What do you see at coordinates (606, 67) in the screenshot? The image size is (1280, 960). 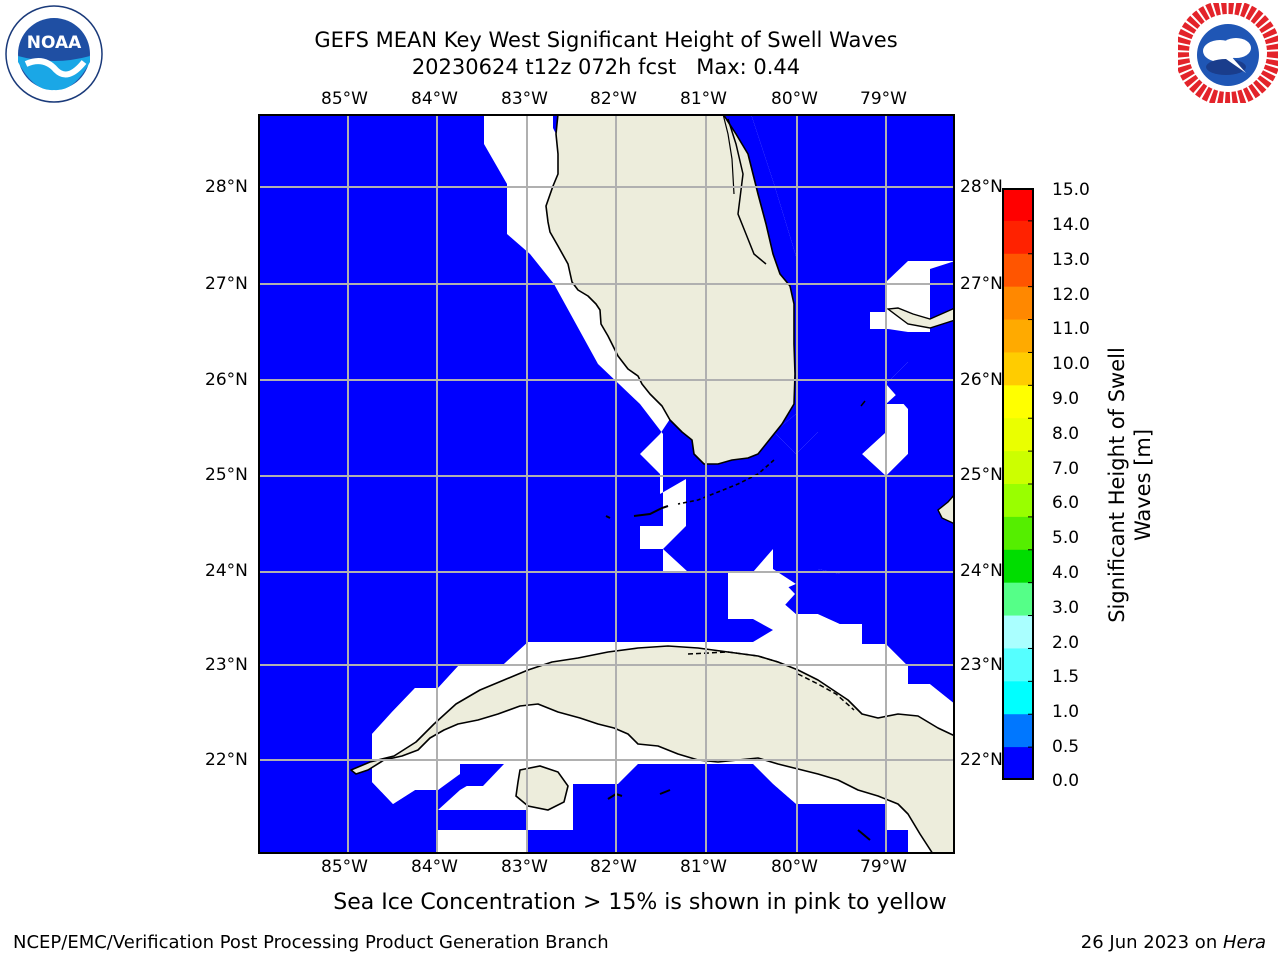 I see `chart-subtitle: 20230624 t12z 072h fcst Max: 0.44` at bounding box center [606, 67].